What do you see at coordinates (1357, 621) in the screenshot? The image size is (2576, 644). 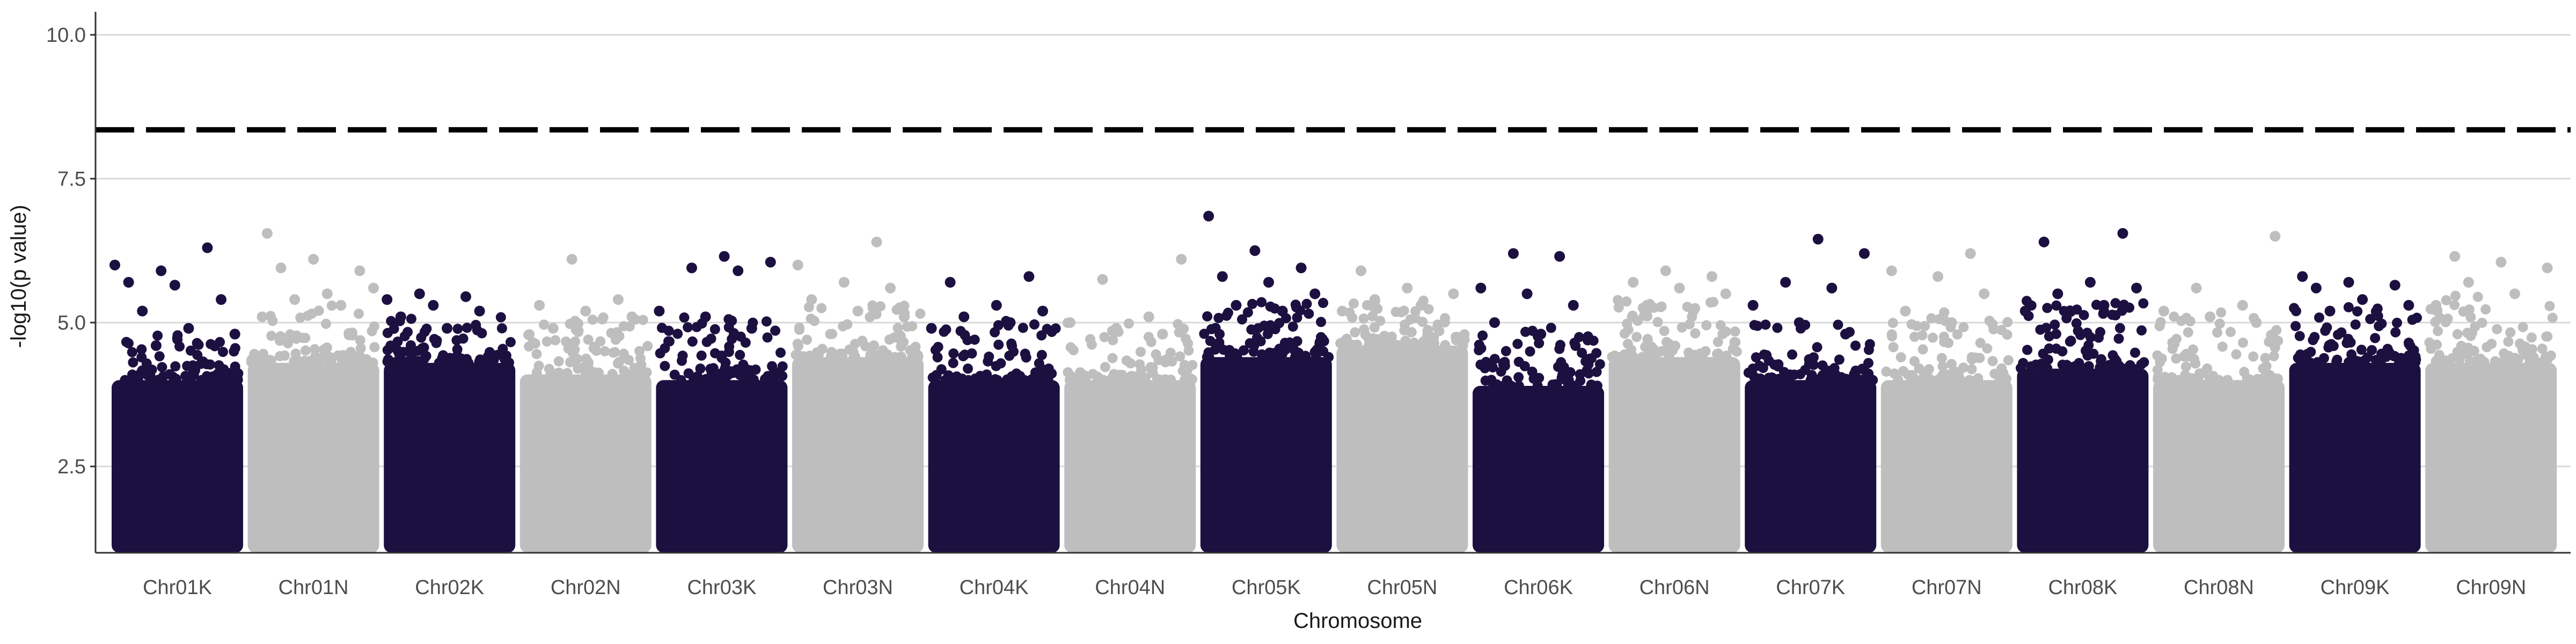 I see `x-axis-title: Chromosome` at bounding box center [1357, 621].